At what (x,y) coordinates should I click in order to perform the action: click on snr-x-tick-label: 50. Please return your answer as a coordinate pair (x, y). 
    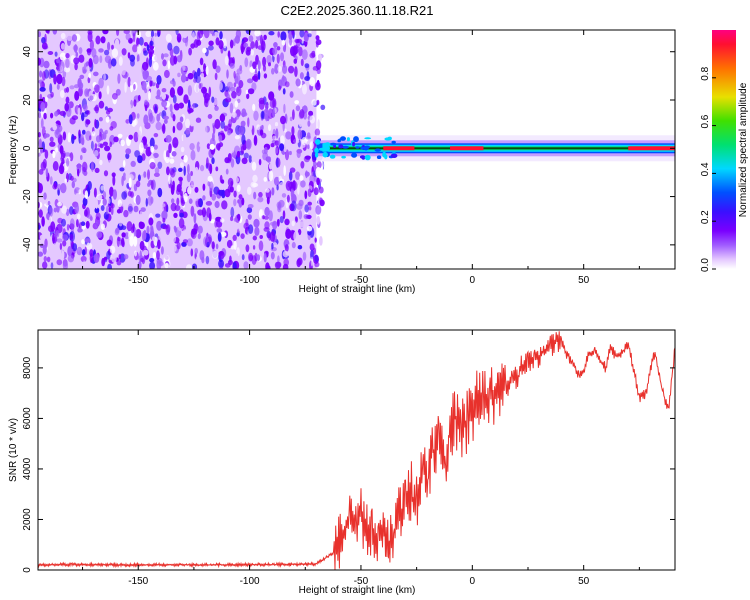
    Looking at the image, I should click on (584, 581).